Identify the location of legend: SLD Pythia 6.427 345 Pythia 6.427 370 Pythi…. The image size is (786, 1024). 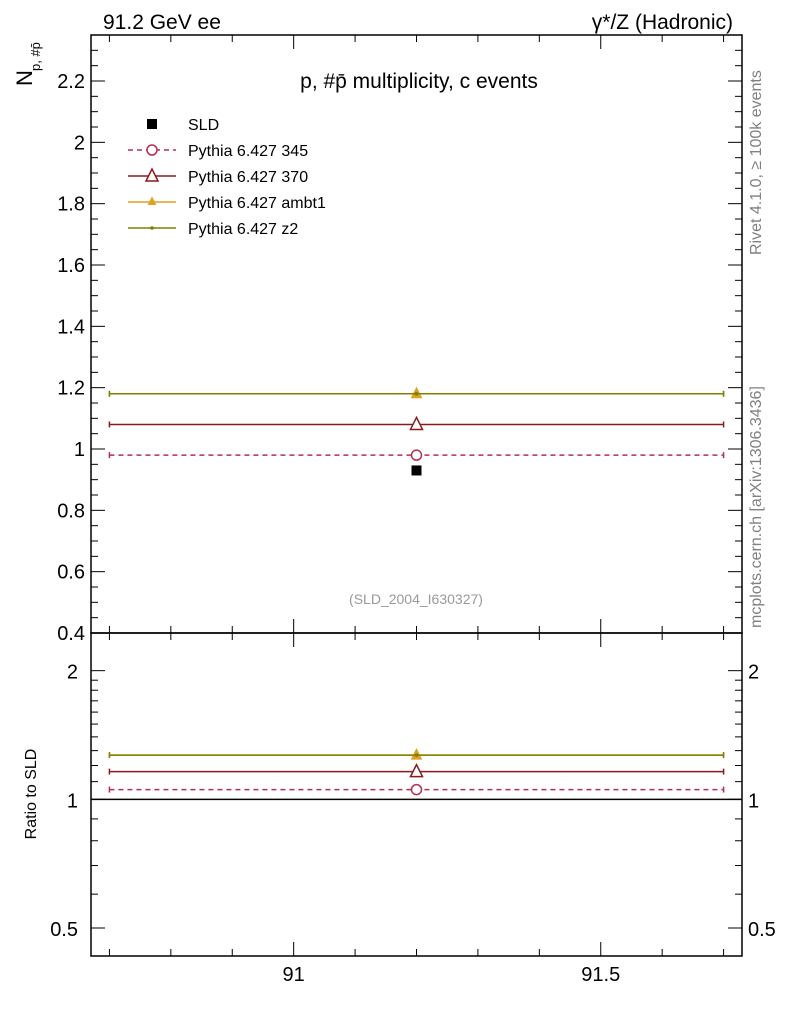
(227, 177).